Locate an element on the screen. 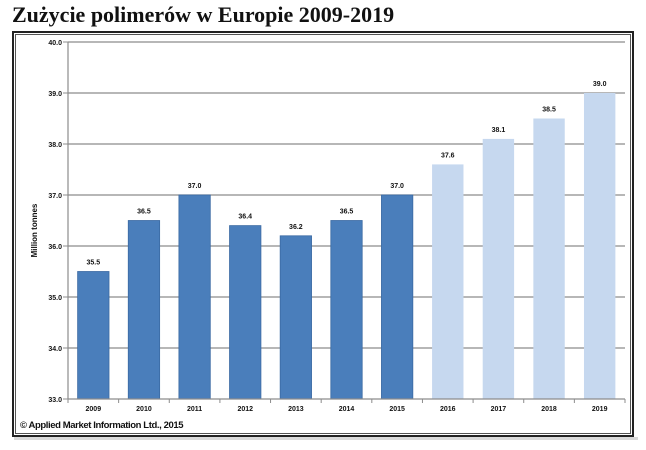 The image size is (646, 450). frame-shadow is located at coordinates (326, 438).